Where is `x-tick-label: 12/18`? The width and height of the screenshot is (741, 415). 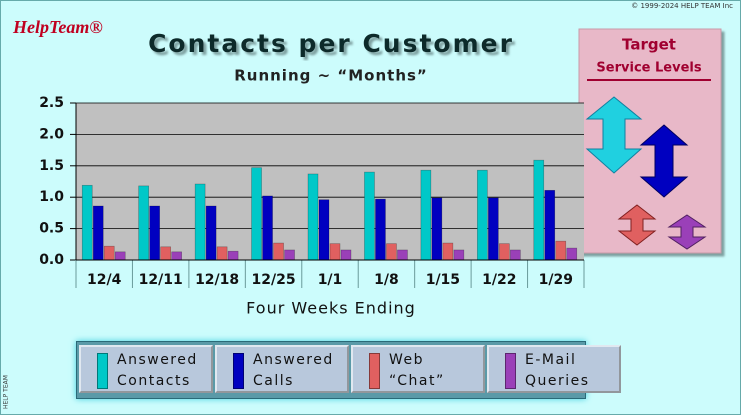 x-tick-label: 12/18 is located at coordinates (217, 280).